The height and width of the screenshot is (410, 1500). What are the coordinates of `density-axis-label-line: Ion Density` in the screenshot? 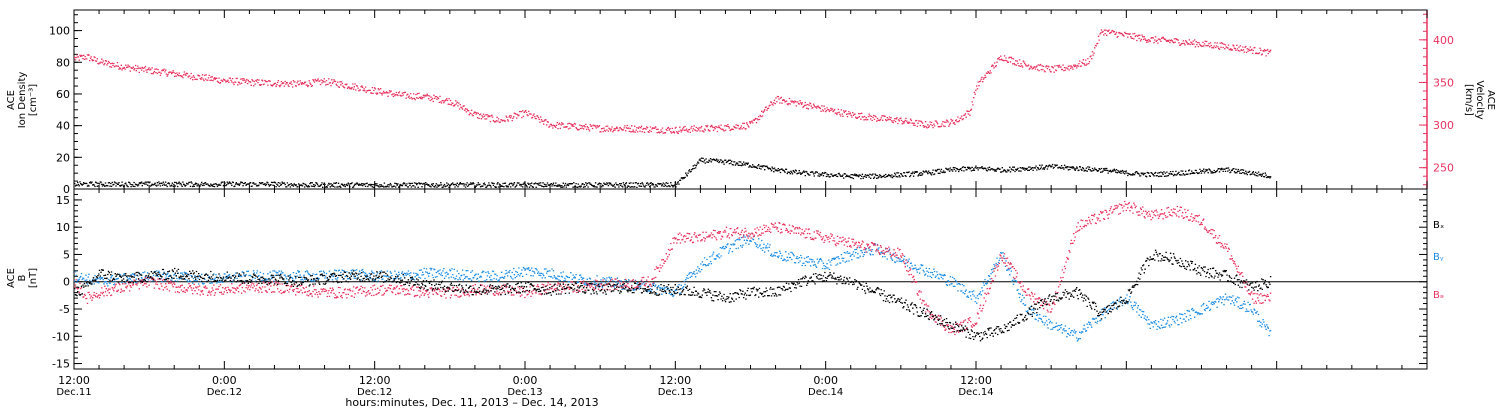 It's located at (22, 100).